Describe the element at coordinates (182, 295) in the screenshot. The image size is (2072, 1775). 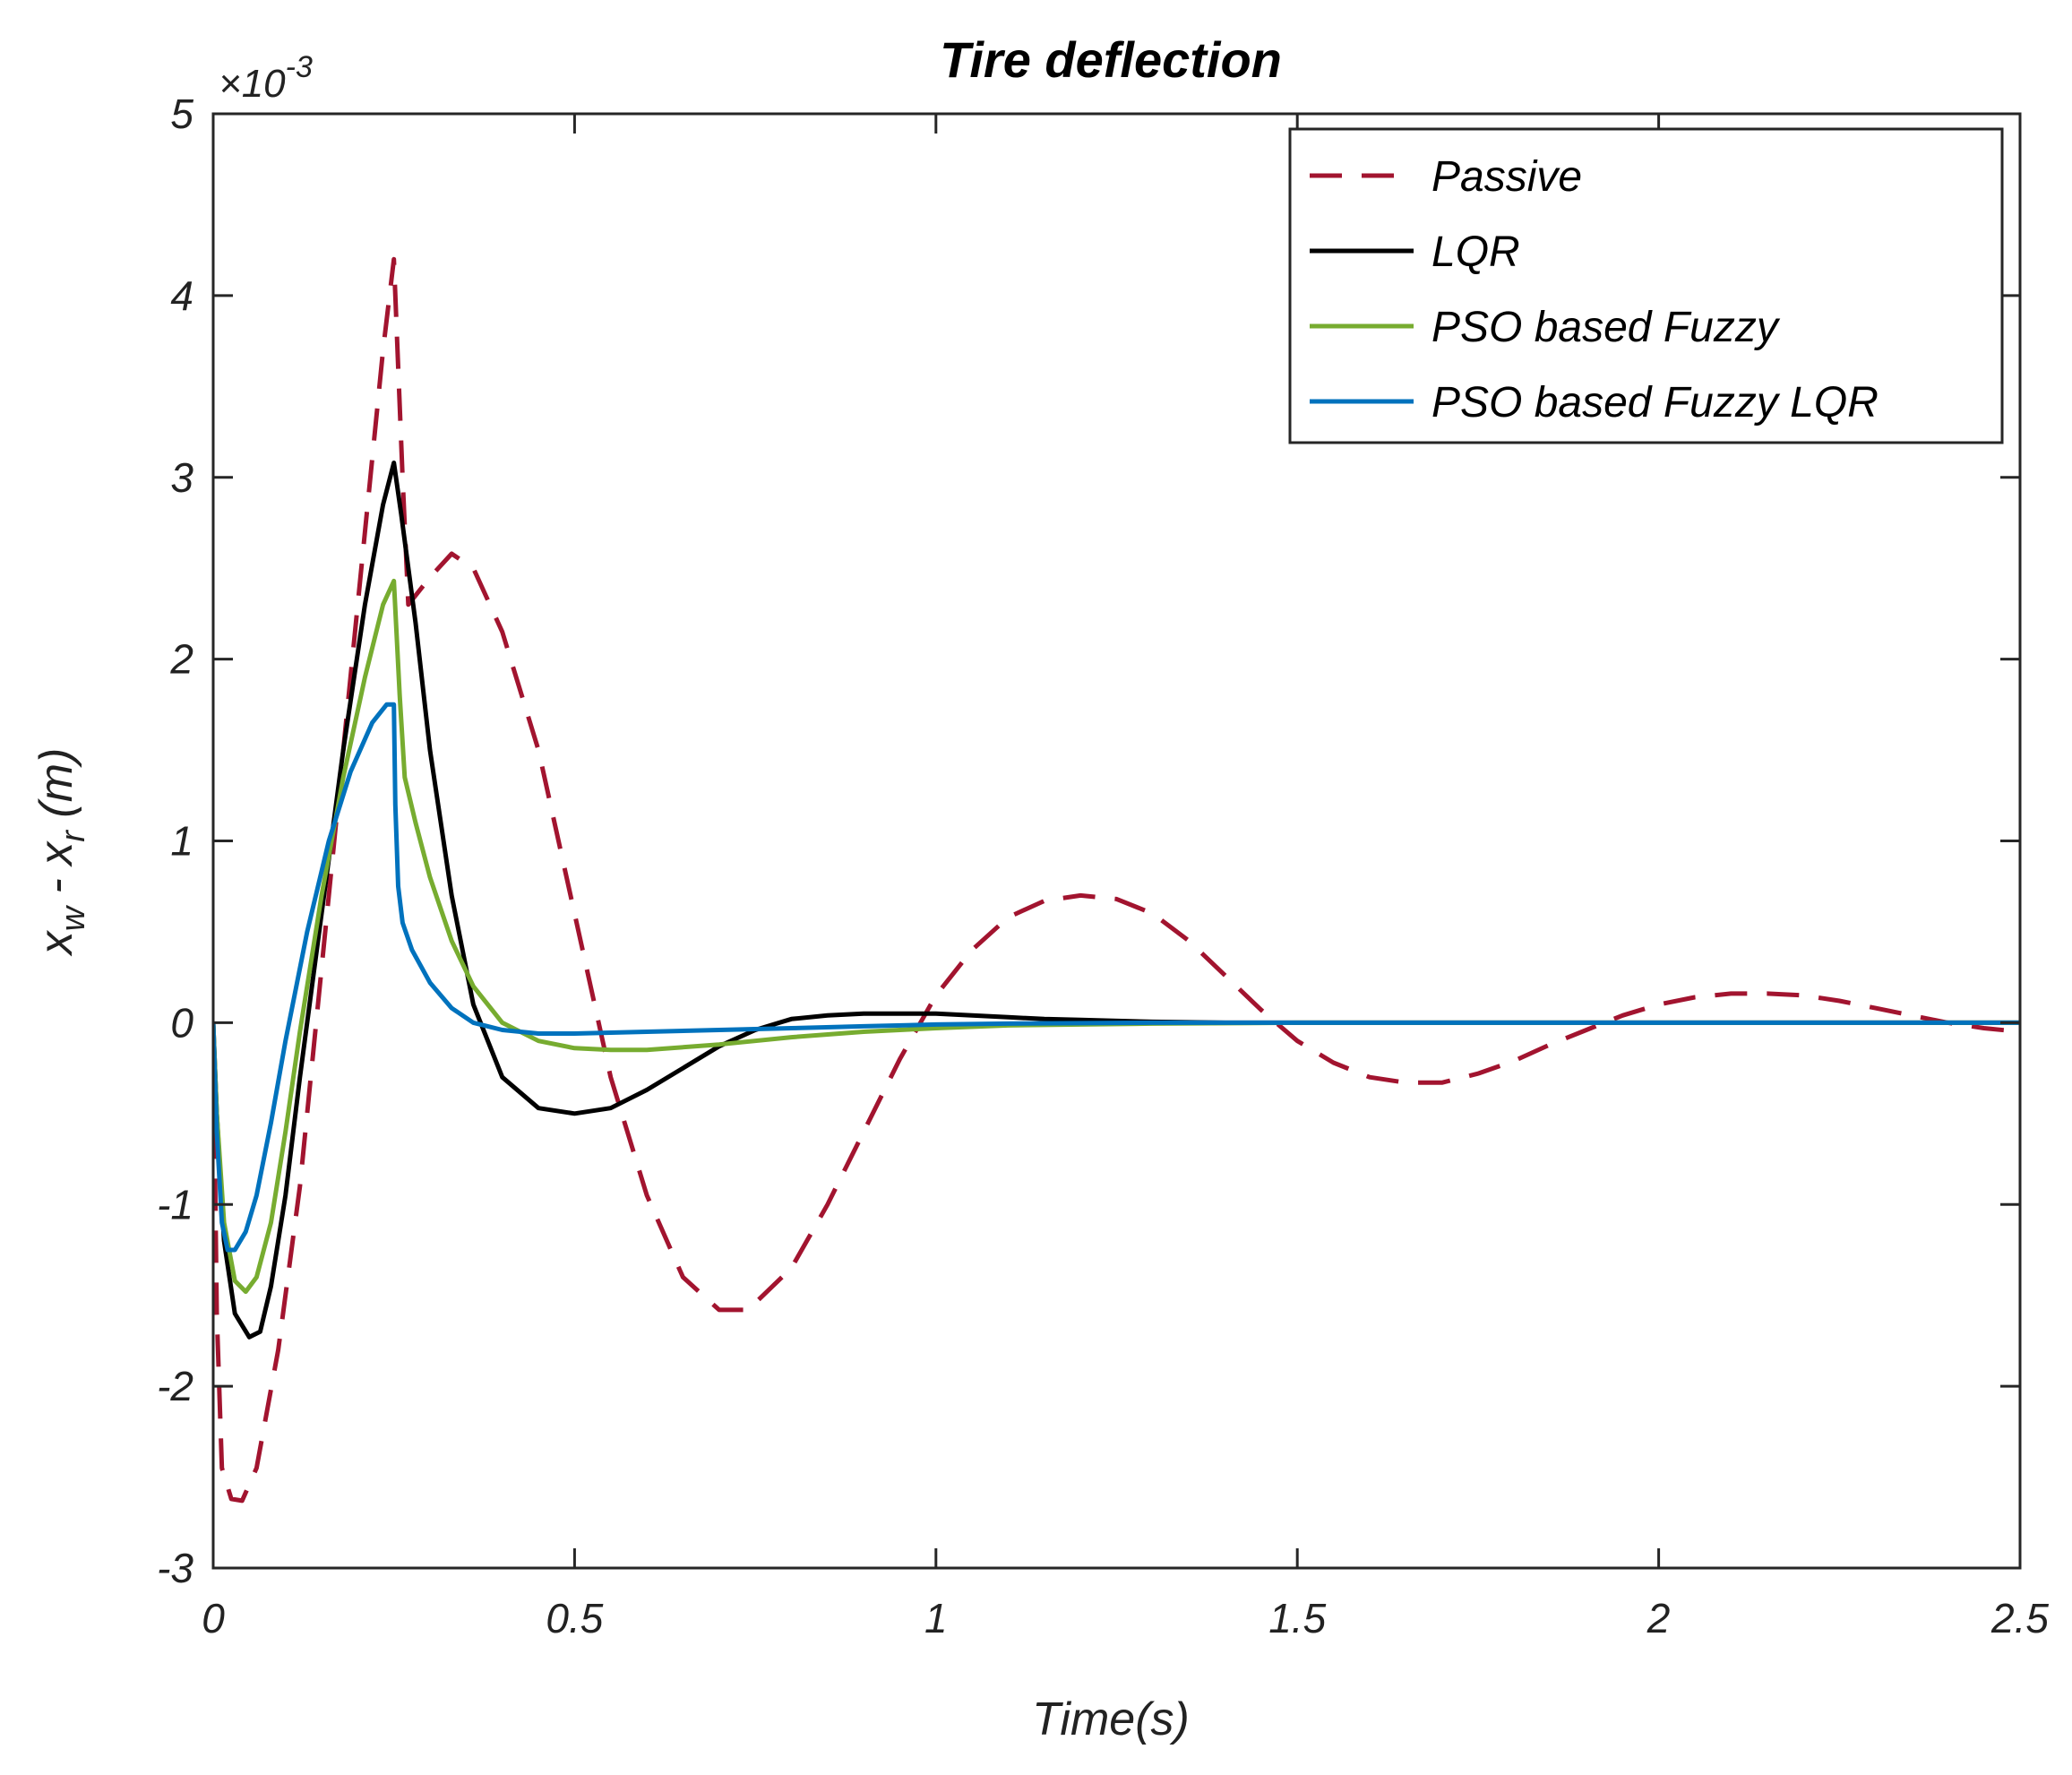
I see `y-tick-label: 4` at that location.